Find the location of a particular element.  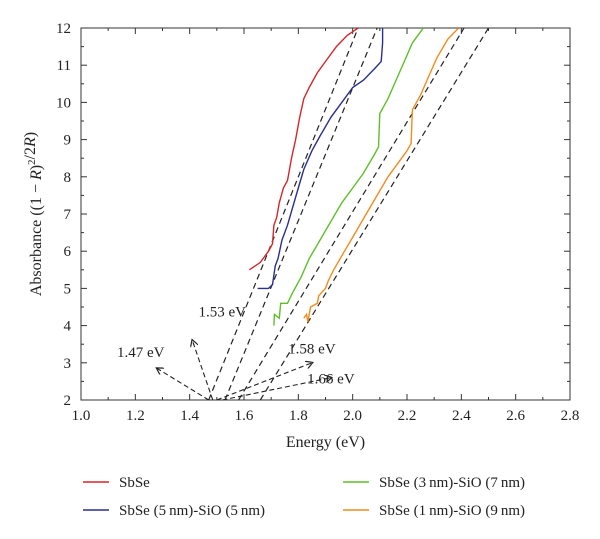

x-tick-label: 2.8 is located at coordinates (570, 416).